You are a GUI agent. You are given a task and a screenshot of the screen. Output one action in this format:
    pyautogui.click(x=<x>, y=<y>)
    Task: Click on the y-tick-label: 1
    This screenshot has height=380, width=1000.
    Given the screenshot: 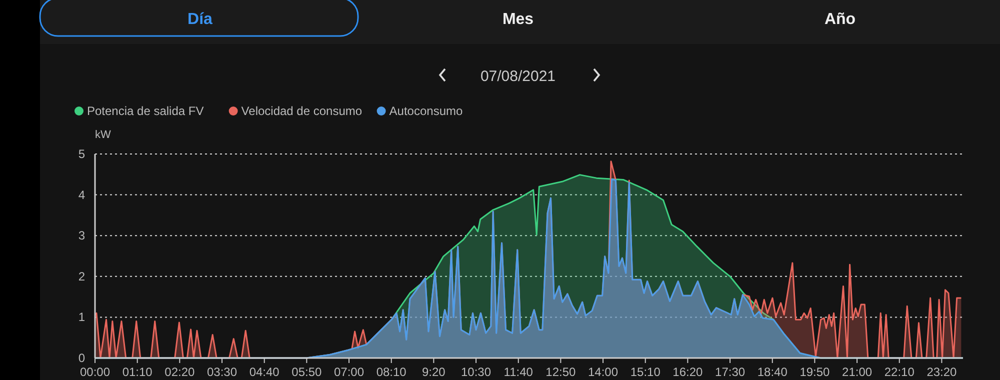 What is the action you would take?
    pyautogui.click(x=82, y=317)
    